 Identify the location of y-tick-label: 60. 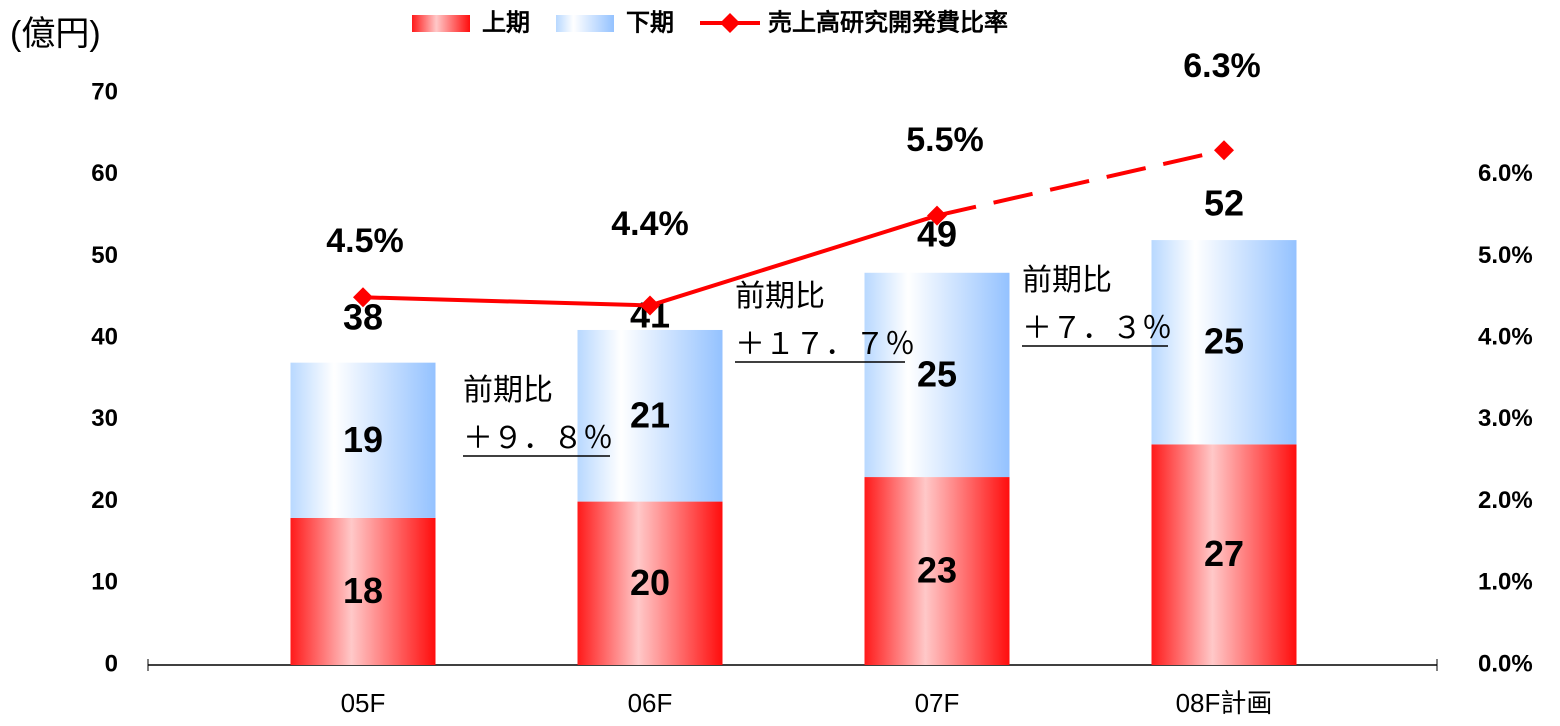
(104, 173).